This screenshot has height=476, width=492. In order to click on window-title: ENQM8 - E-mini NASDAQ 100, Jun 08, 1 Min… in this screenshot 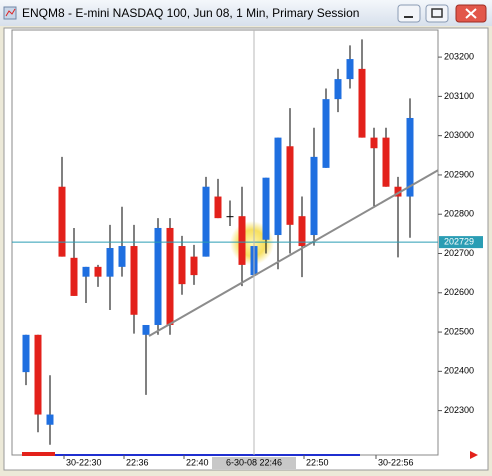, I will do `click(190, 13)`.